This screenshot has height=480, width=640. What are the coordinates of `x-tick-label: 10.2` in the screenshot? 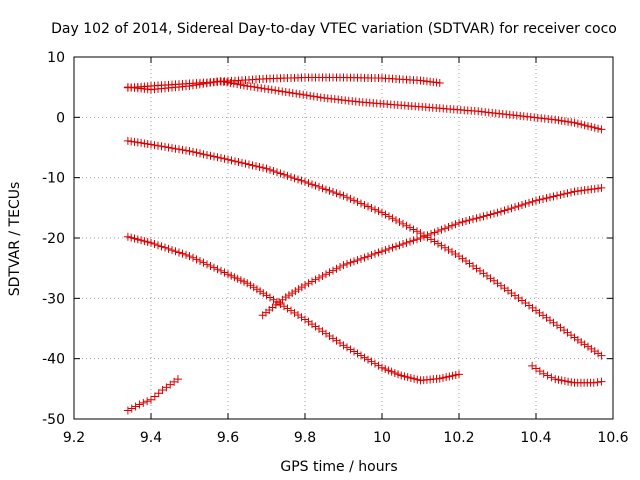 It's located at (458, 438).